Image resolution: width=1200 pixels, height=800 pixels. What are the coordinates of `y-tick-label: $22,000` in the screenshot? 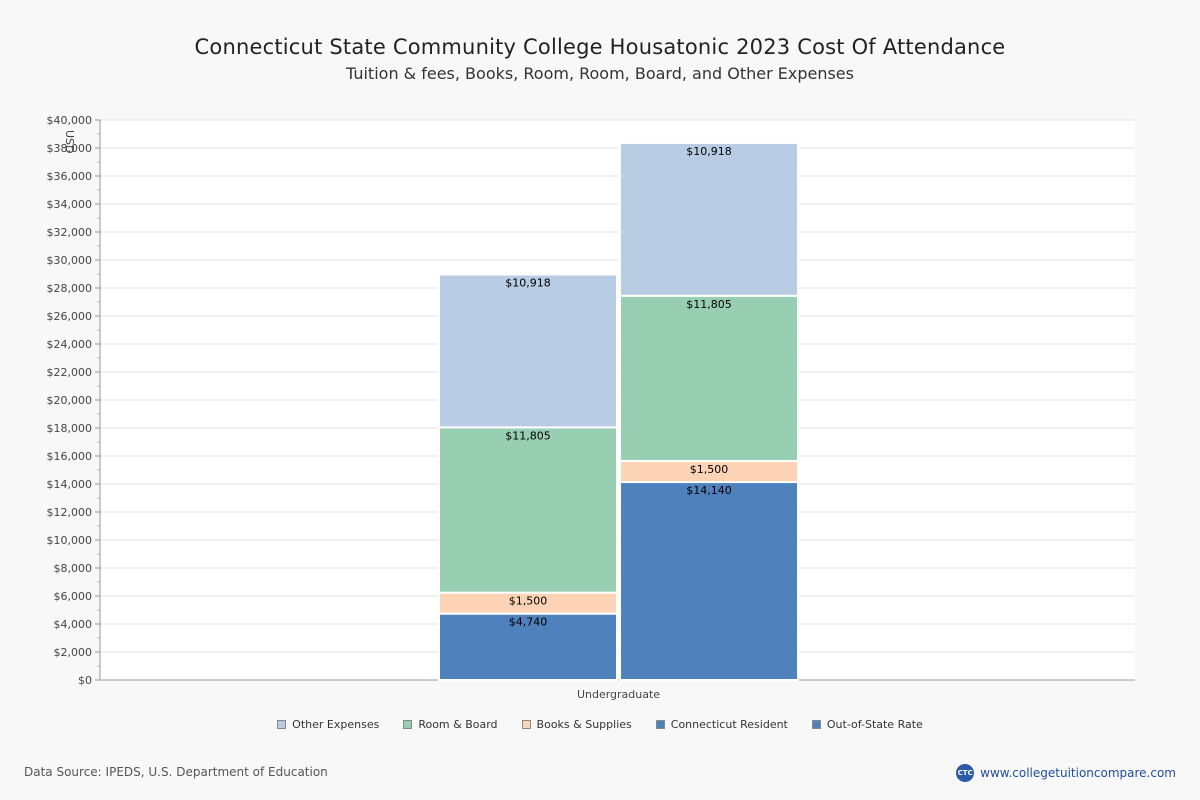 It's located at (70, 372).